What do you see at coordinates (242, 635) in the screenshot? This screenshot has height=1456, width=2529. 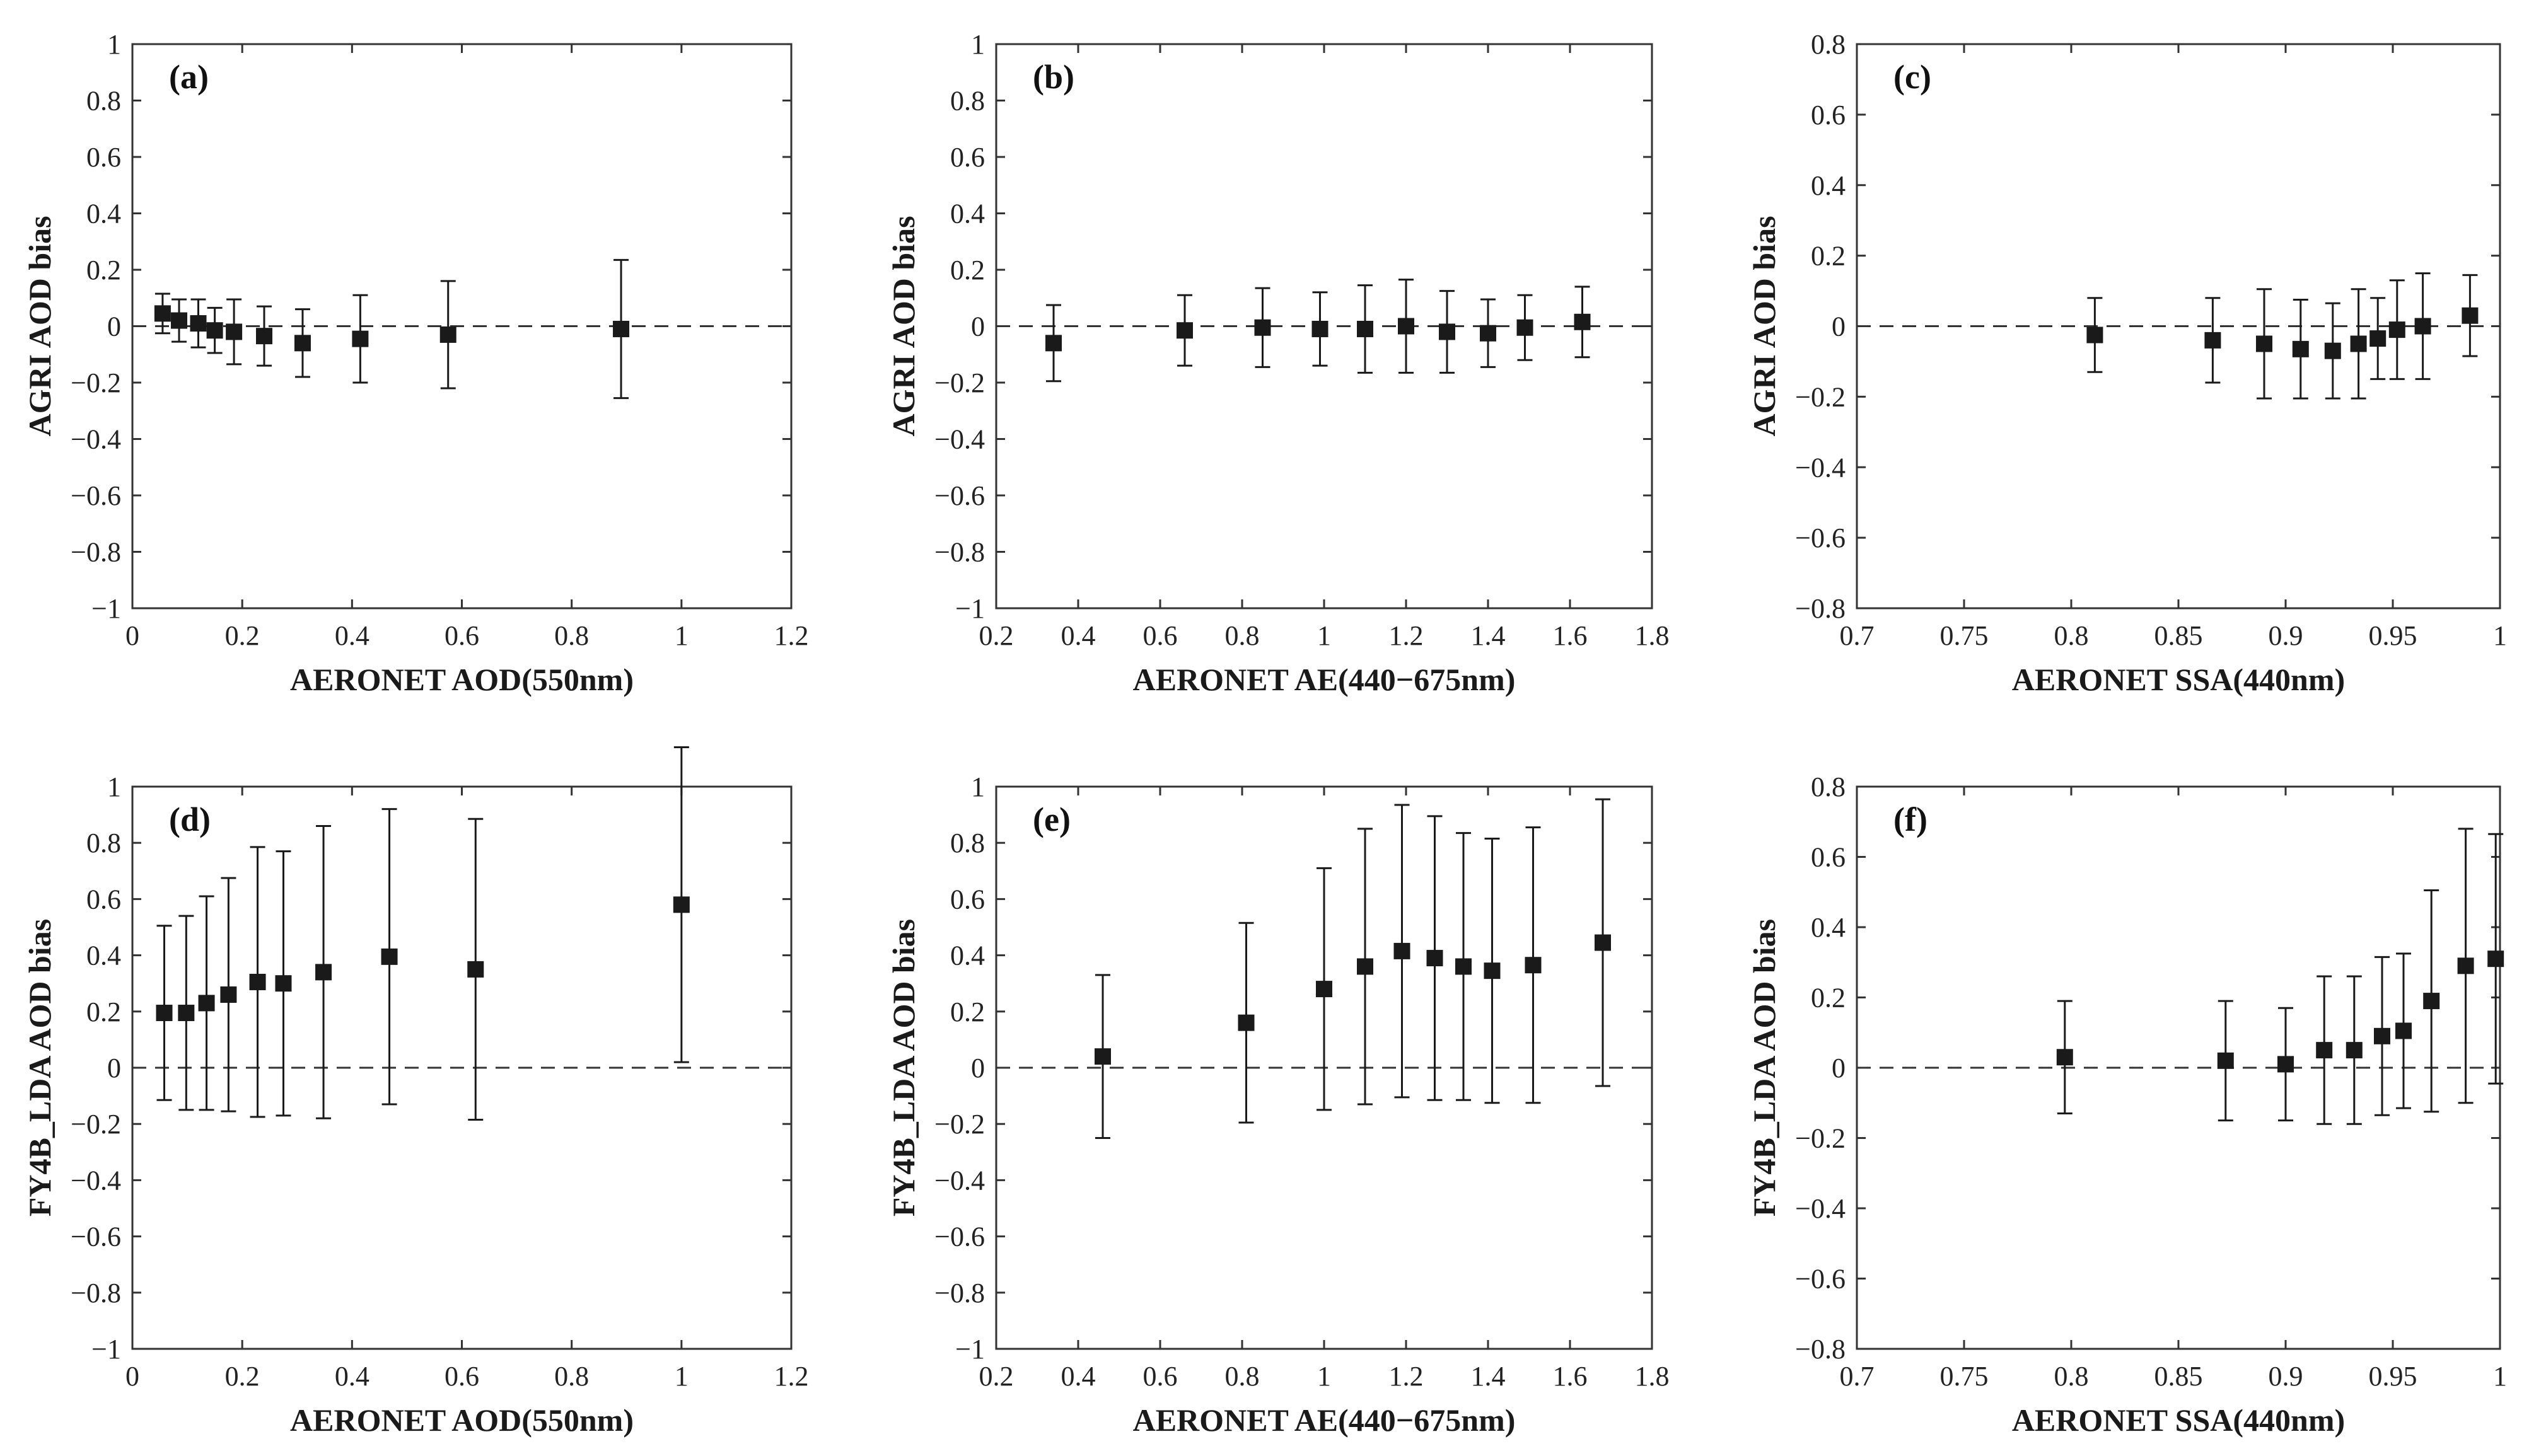 I see `x-tick-label: 0.2` at bounding box center [242, 635].